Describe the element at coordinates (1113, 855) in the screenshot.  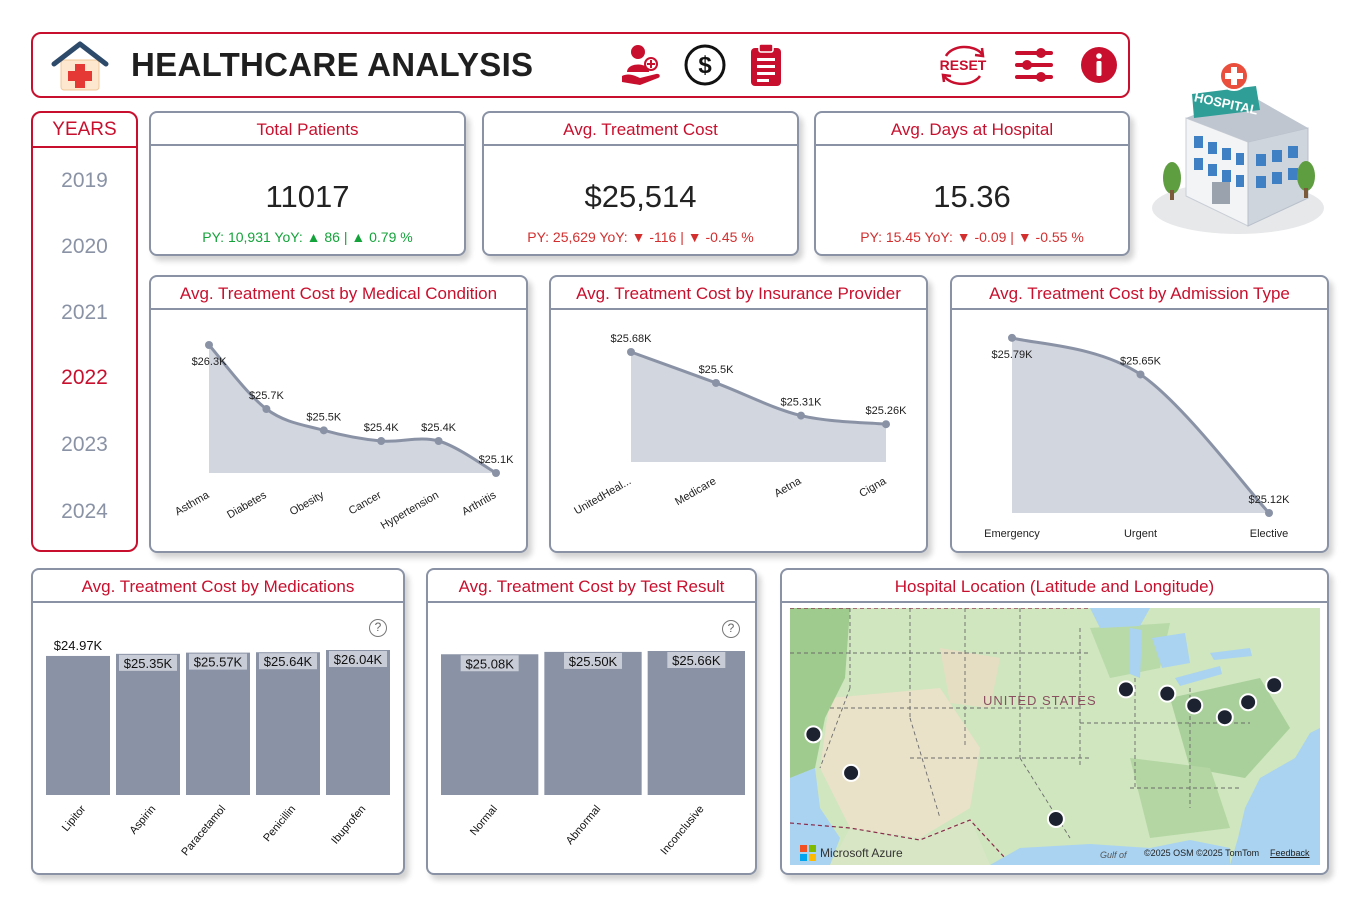
I see `gulf-label: Gulf of` at that location.